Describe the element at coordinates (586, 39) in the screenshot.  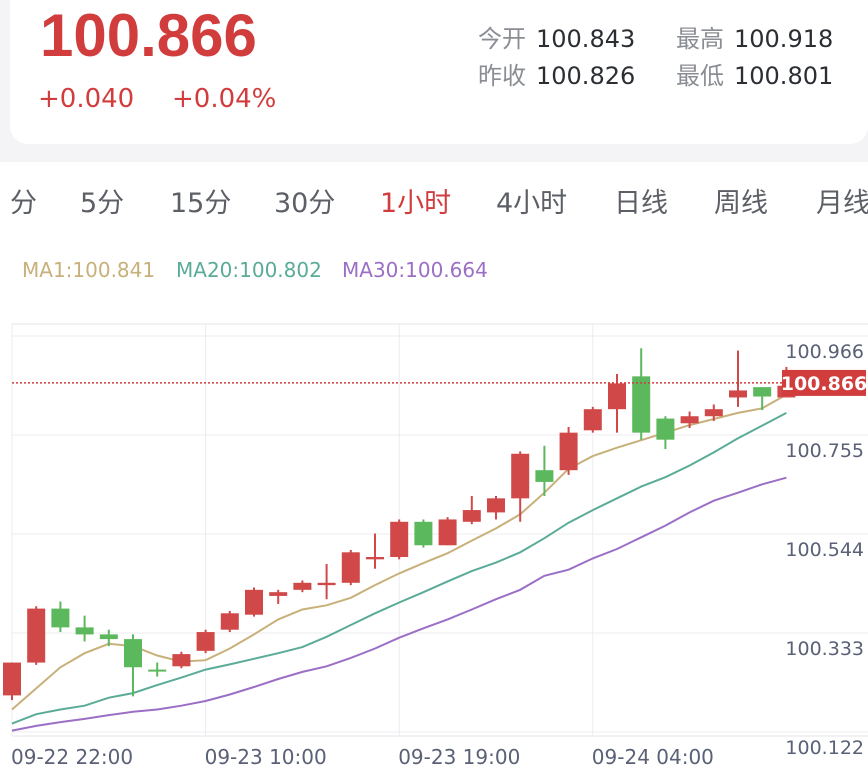
I see `open-value: 100.843` at that location.